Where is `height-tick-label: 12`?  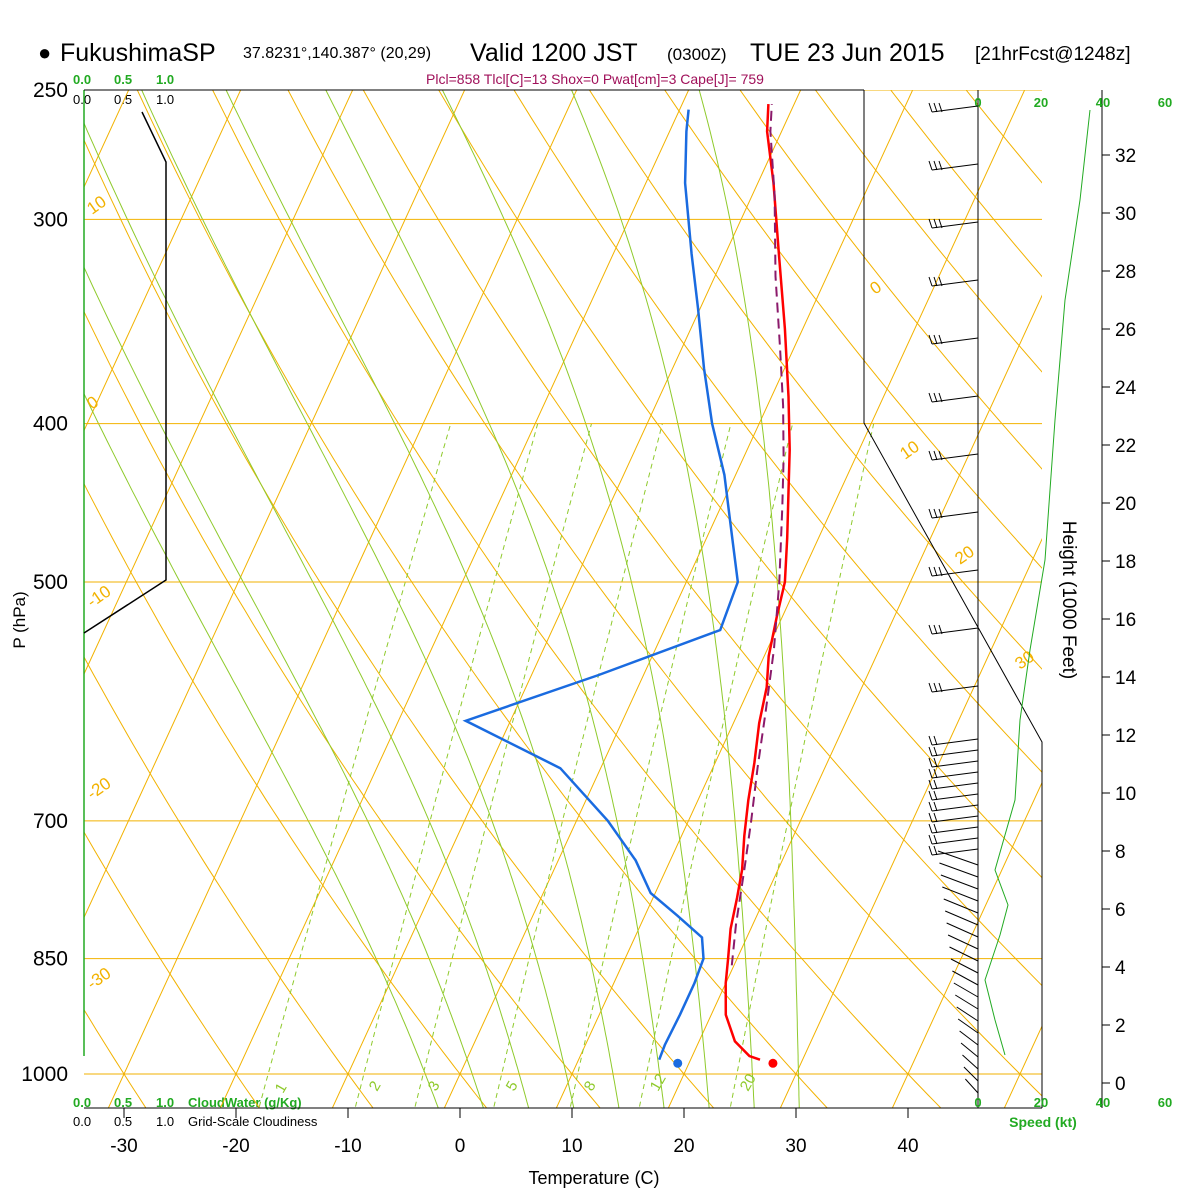
height-tick-label: 12 is located at coordinates (1125, 736).